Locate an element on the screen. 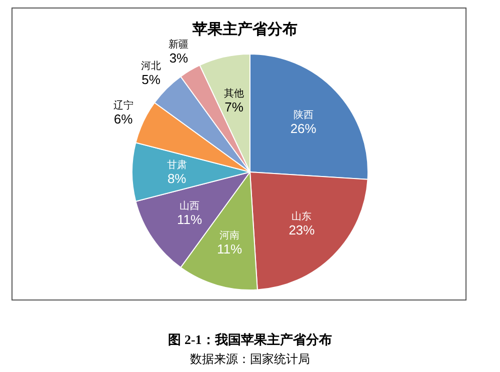  slice-label: 新疆 is located at coordinates (178, 44).